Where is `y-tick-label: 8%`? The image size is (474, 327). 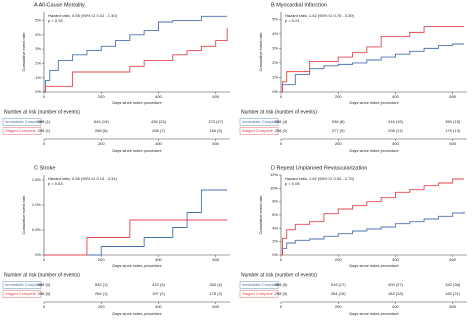 y-tick-label: 8% is located at coordinates (275, 201).